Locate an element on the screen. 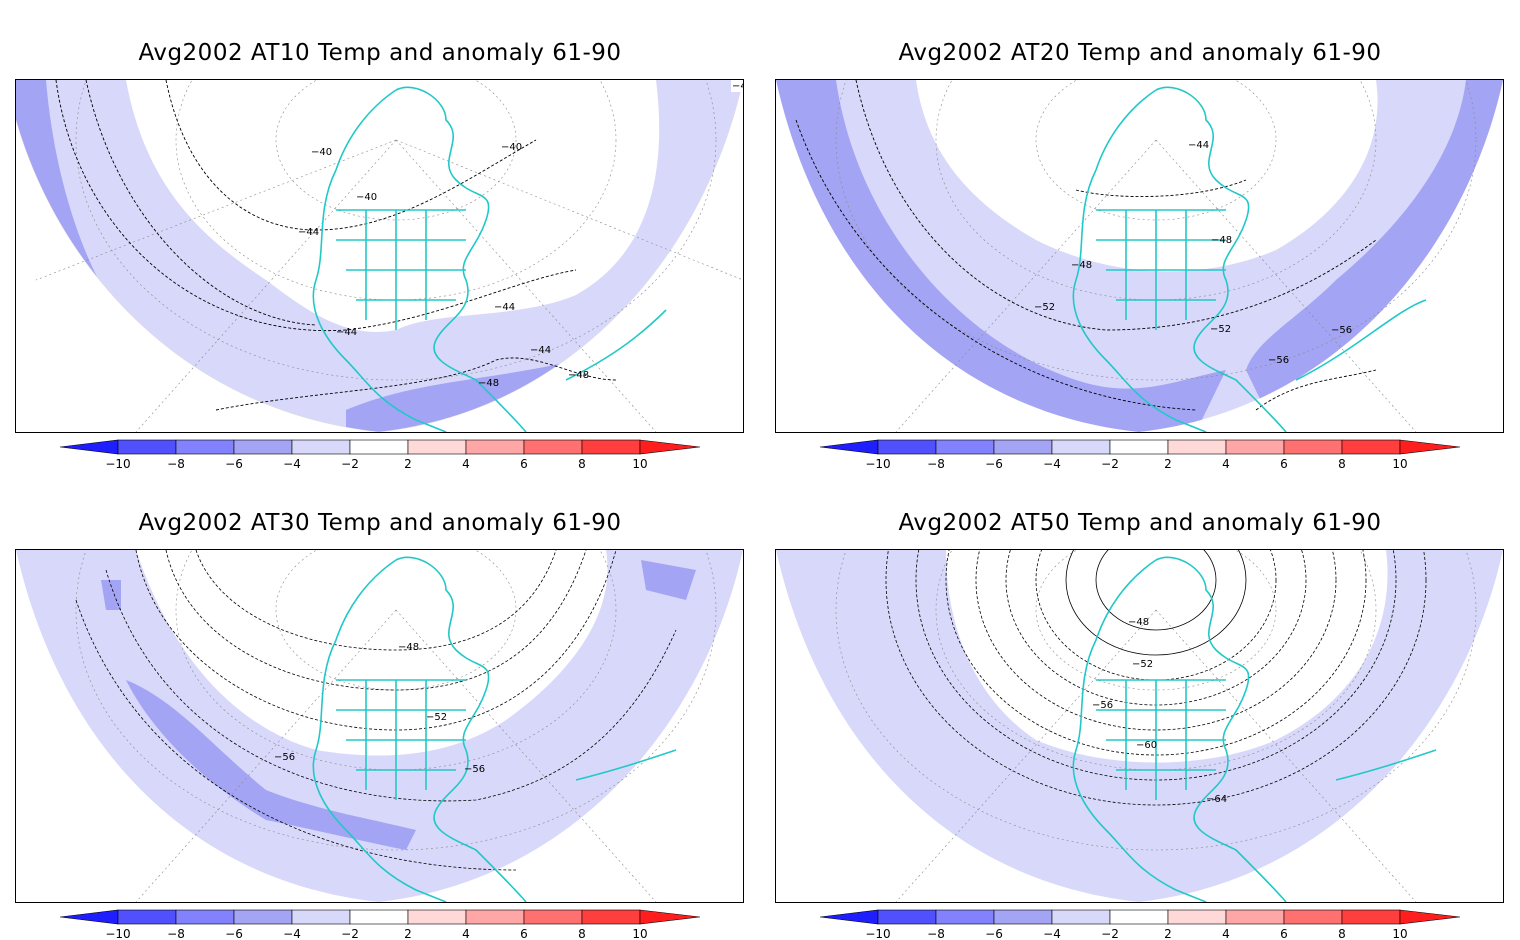 The height and width of the screenshot is (940, 1520). panel-title: Avg2002 AT50 Temp and anomaly 61-90 is located at coordinates (1140, 523).